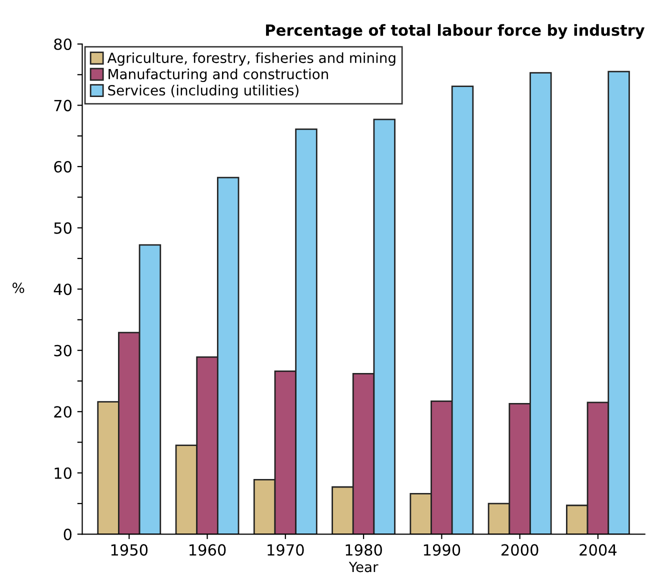  I want to click on y-tick-label: 80, so click(63, 44).